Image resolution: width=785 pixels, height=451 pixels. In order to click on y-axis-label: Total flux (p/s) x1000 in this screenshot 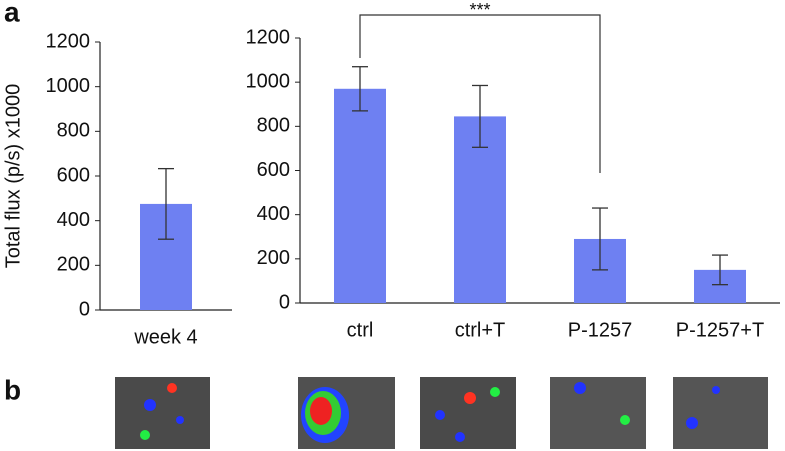, I will do `click(13, 176)`.